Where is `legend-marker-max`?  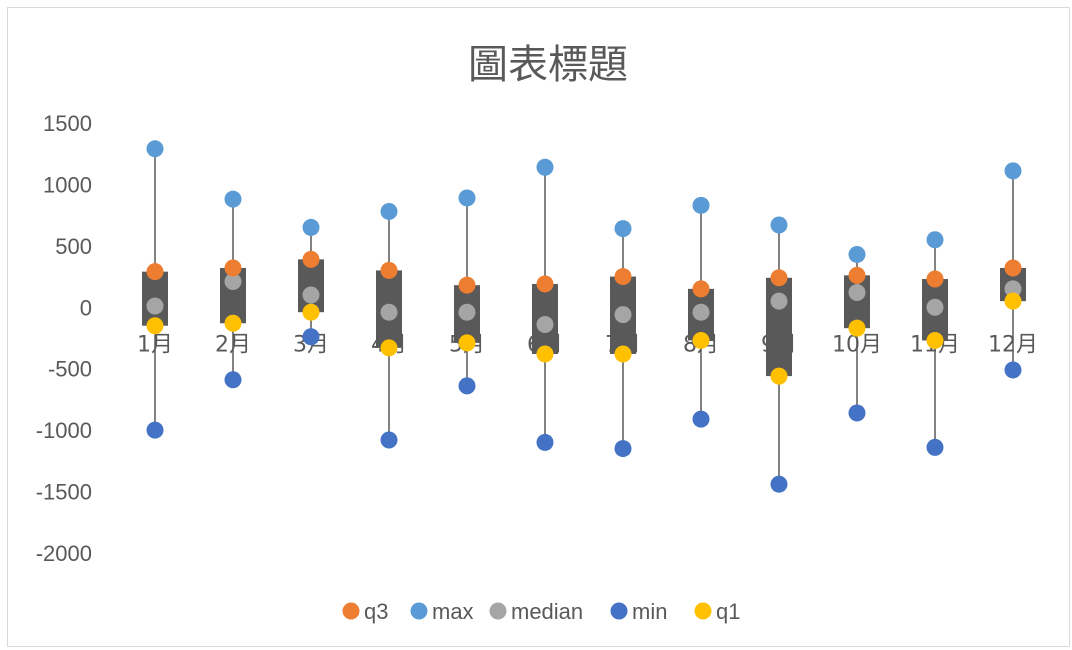 legend-marker-max is located at coordinates (419, 611).